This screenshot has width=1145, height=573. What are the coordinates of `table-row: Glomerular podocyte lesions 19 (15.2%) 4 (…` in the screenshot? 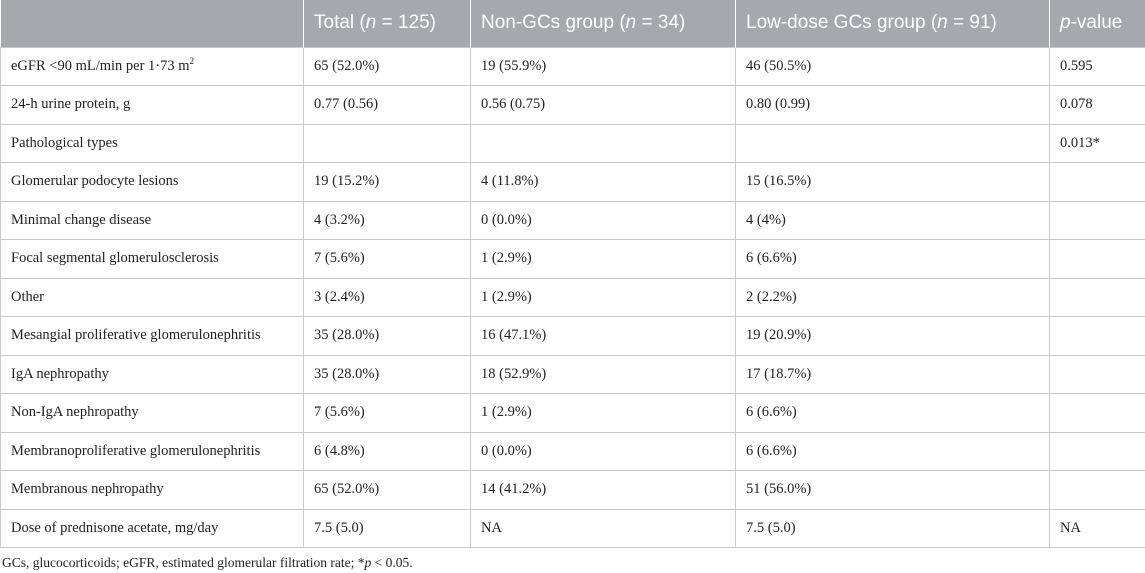 It's located at (572, 182).